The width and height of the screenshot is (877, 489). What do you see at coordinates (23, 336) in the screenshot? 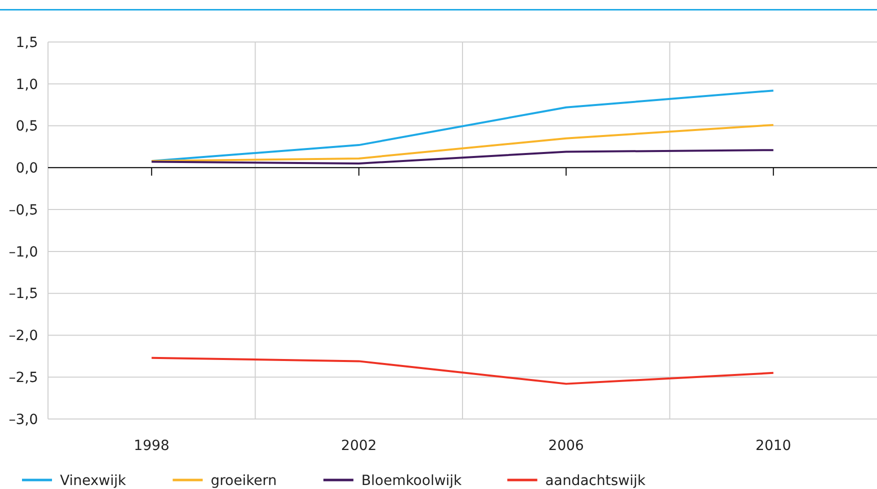
I see `y-tick-label: –2,0` at bounding box center [23, 336].